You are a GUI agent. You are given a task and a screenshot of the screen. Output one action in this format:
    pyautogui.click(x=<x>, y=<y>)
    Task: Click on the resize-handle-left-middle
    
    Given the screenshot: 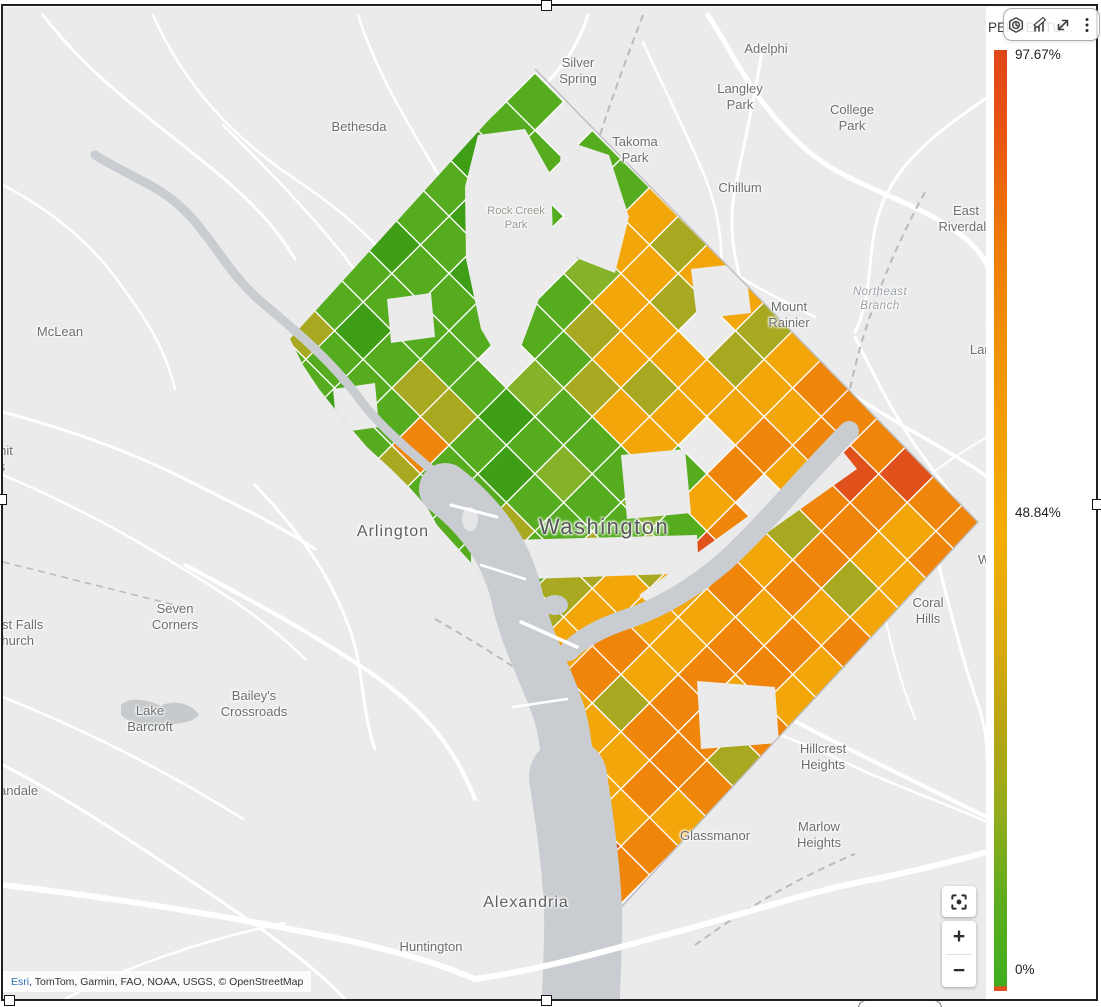 What is the action you would take?
    pyautogui.click(x=3, y=499)
    